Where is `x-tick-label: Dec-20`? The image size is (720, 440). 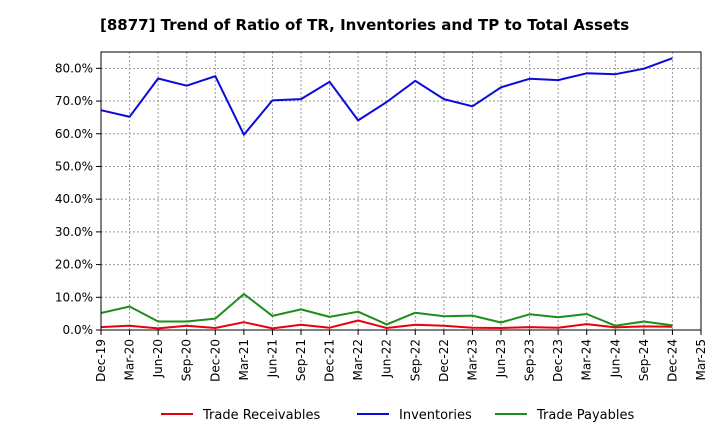
x-tick-label: Dec-20 is located at coordinates (215, 360).